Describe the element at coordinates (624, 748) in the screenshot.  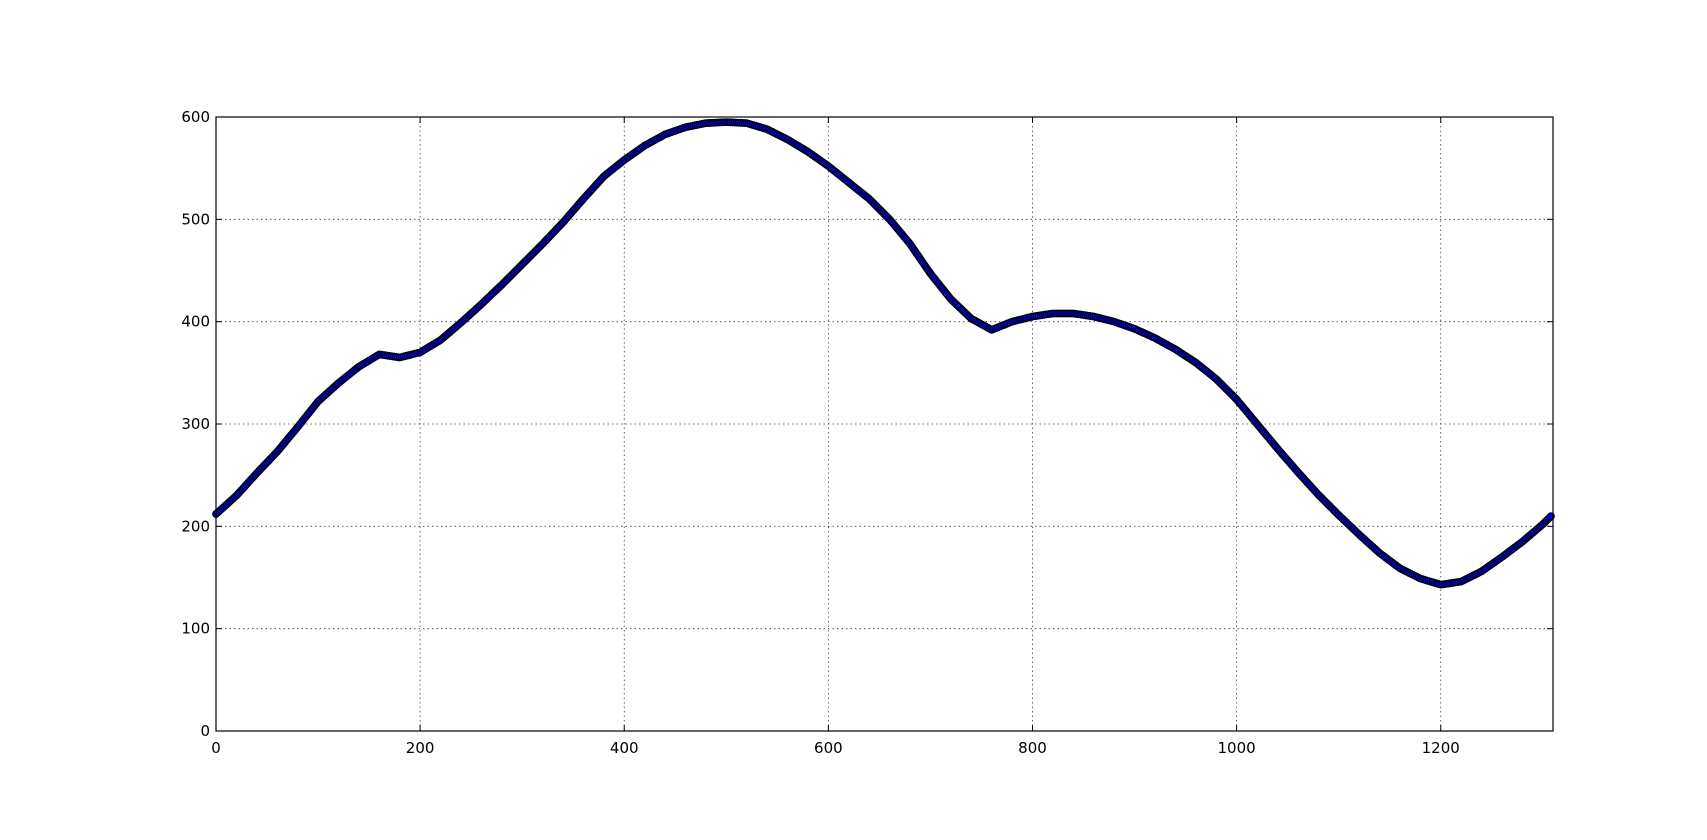
I see `x-tick-label: 400` at that location.